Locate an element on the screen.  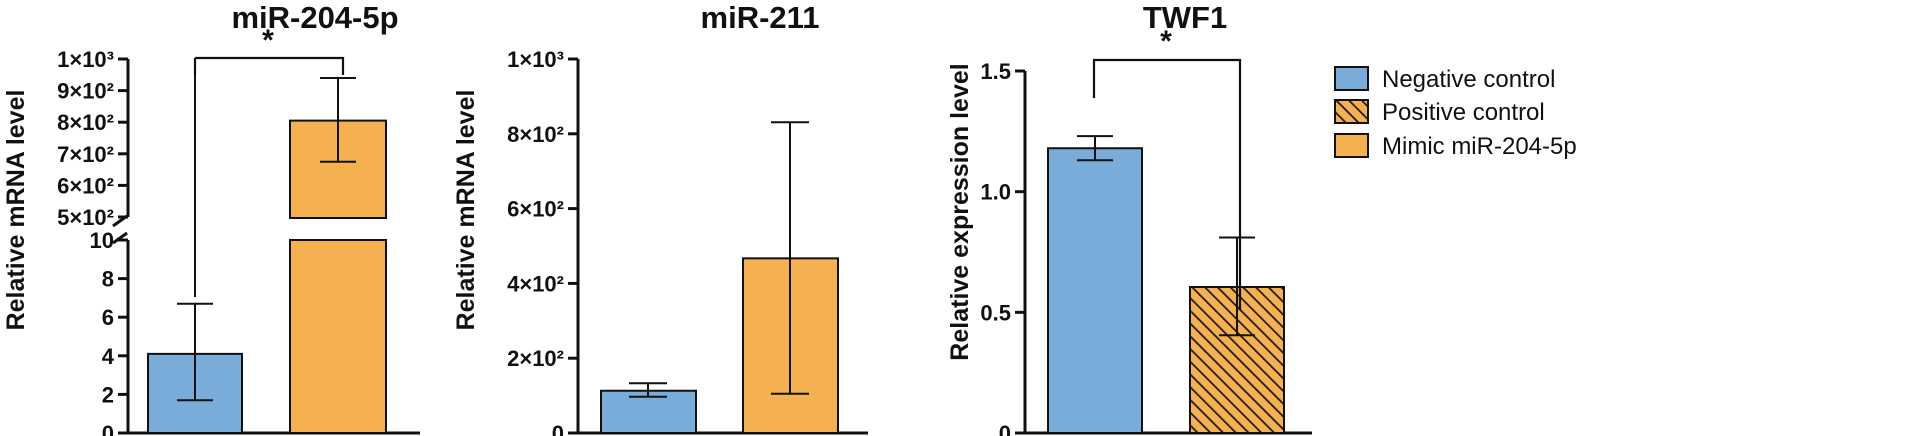
bar-mimic-mir-204-5p-lower is located at coordinates (338, 336).